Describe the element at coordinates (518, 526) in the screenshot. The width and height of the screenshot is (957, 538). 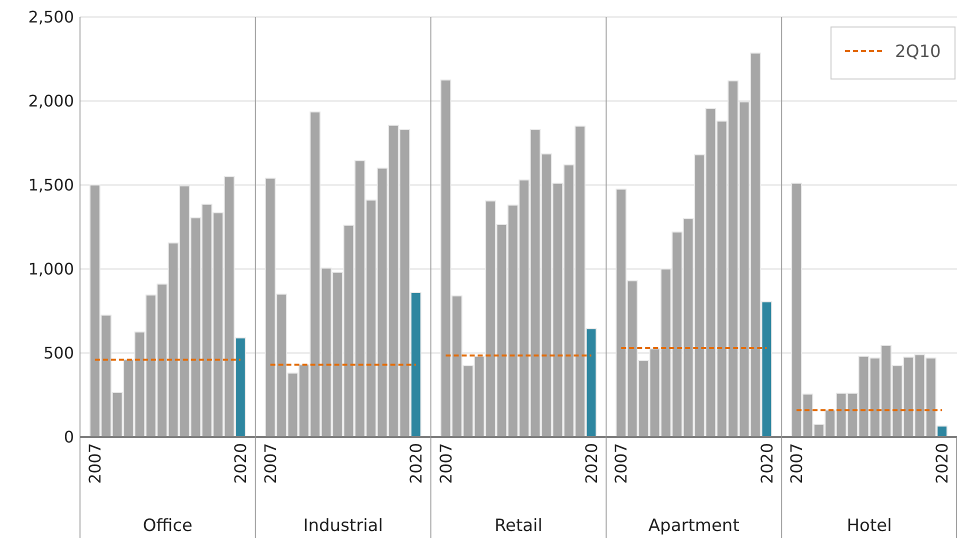
I see `x-axis-title: Retail` at that location.